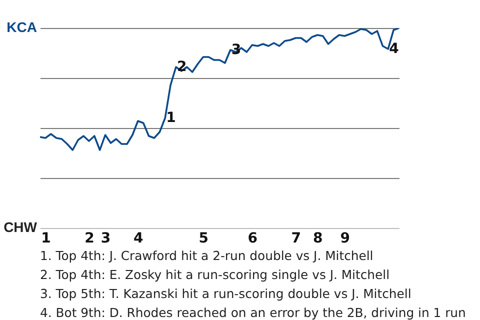 Image resolution: width=480 pixels, height=320 pixels. What do you see at coordinates (207, 256) in the screenshot?
I see `text: 1. Top 4th: J. Crawford hit a 2-run double vs J. Mitchell` at bounding box center [207, 256].